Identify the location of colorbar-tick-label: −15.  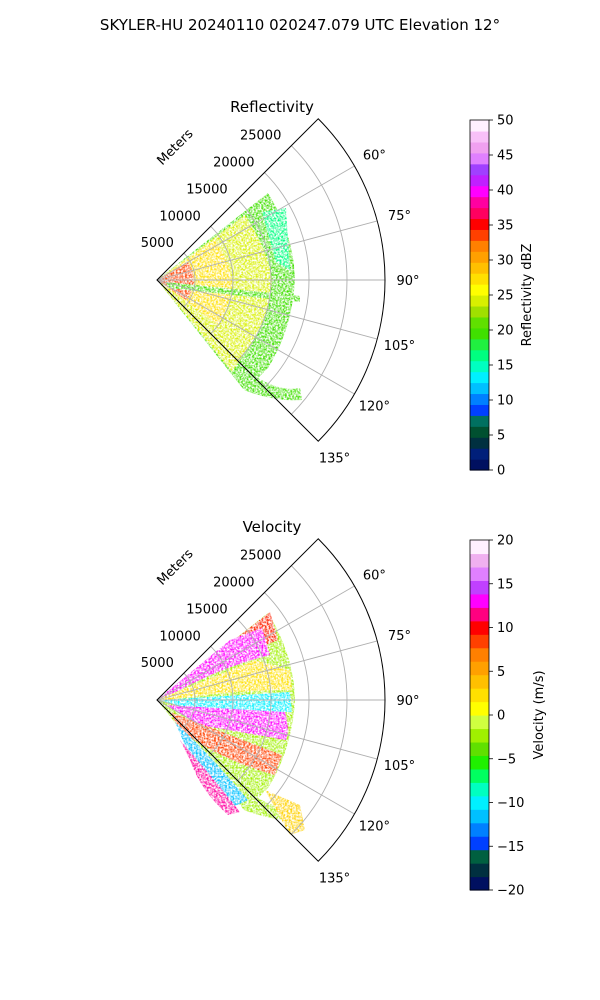
(510, 847).